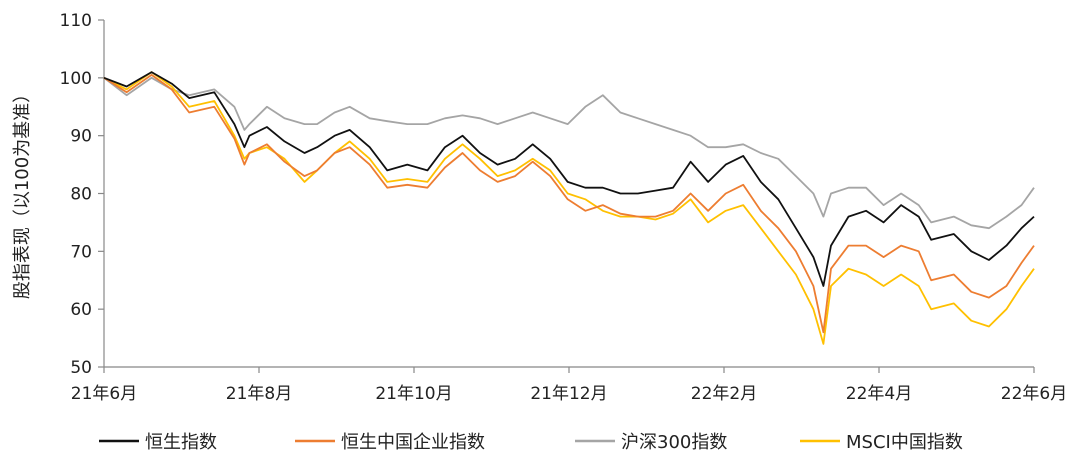 This screenshot has height=469, width=1080. What do you see at coordinates (104, 394) in the screenshot?
I see `x-tick-label: 21年6月` at bounding box center [104, 394].